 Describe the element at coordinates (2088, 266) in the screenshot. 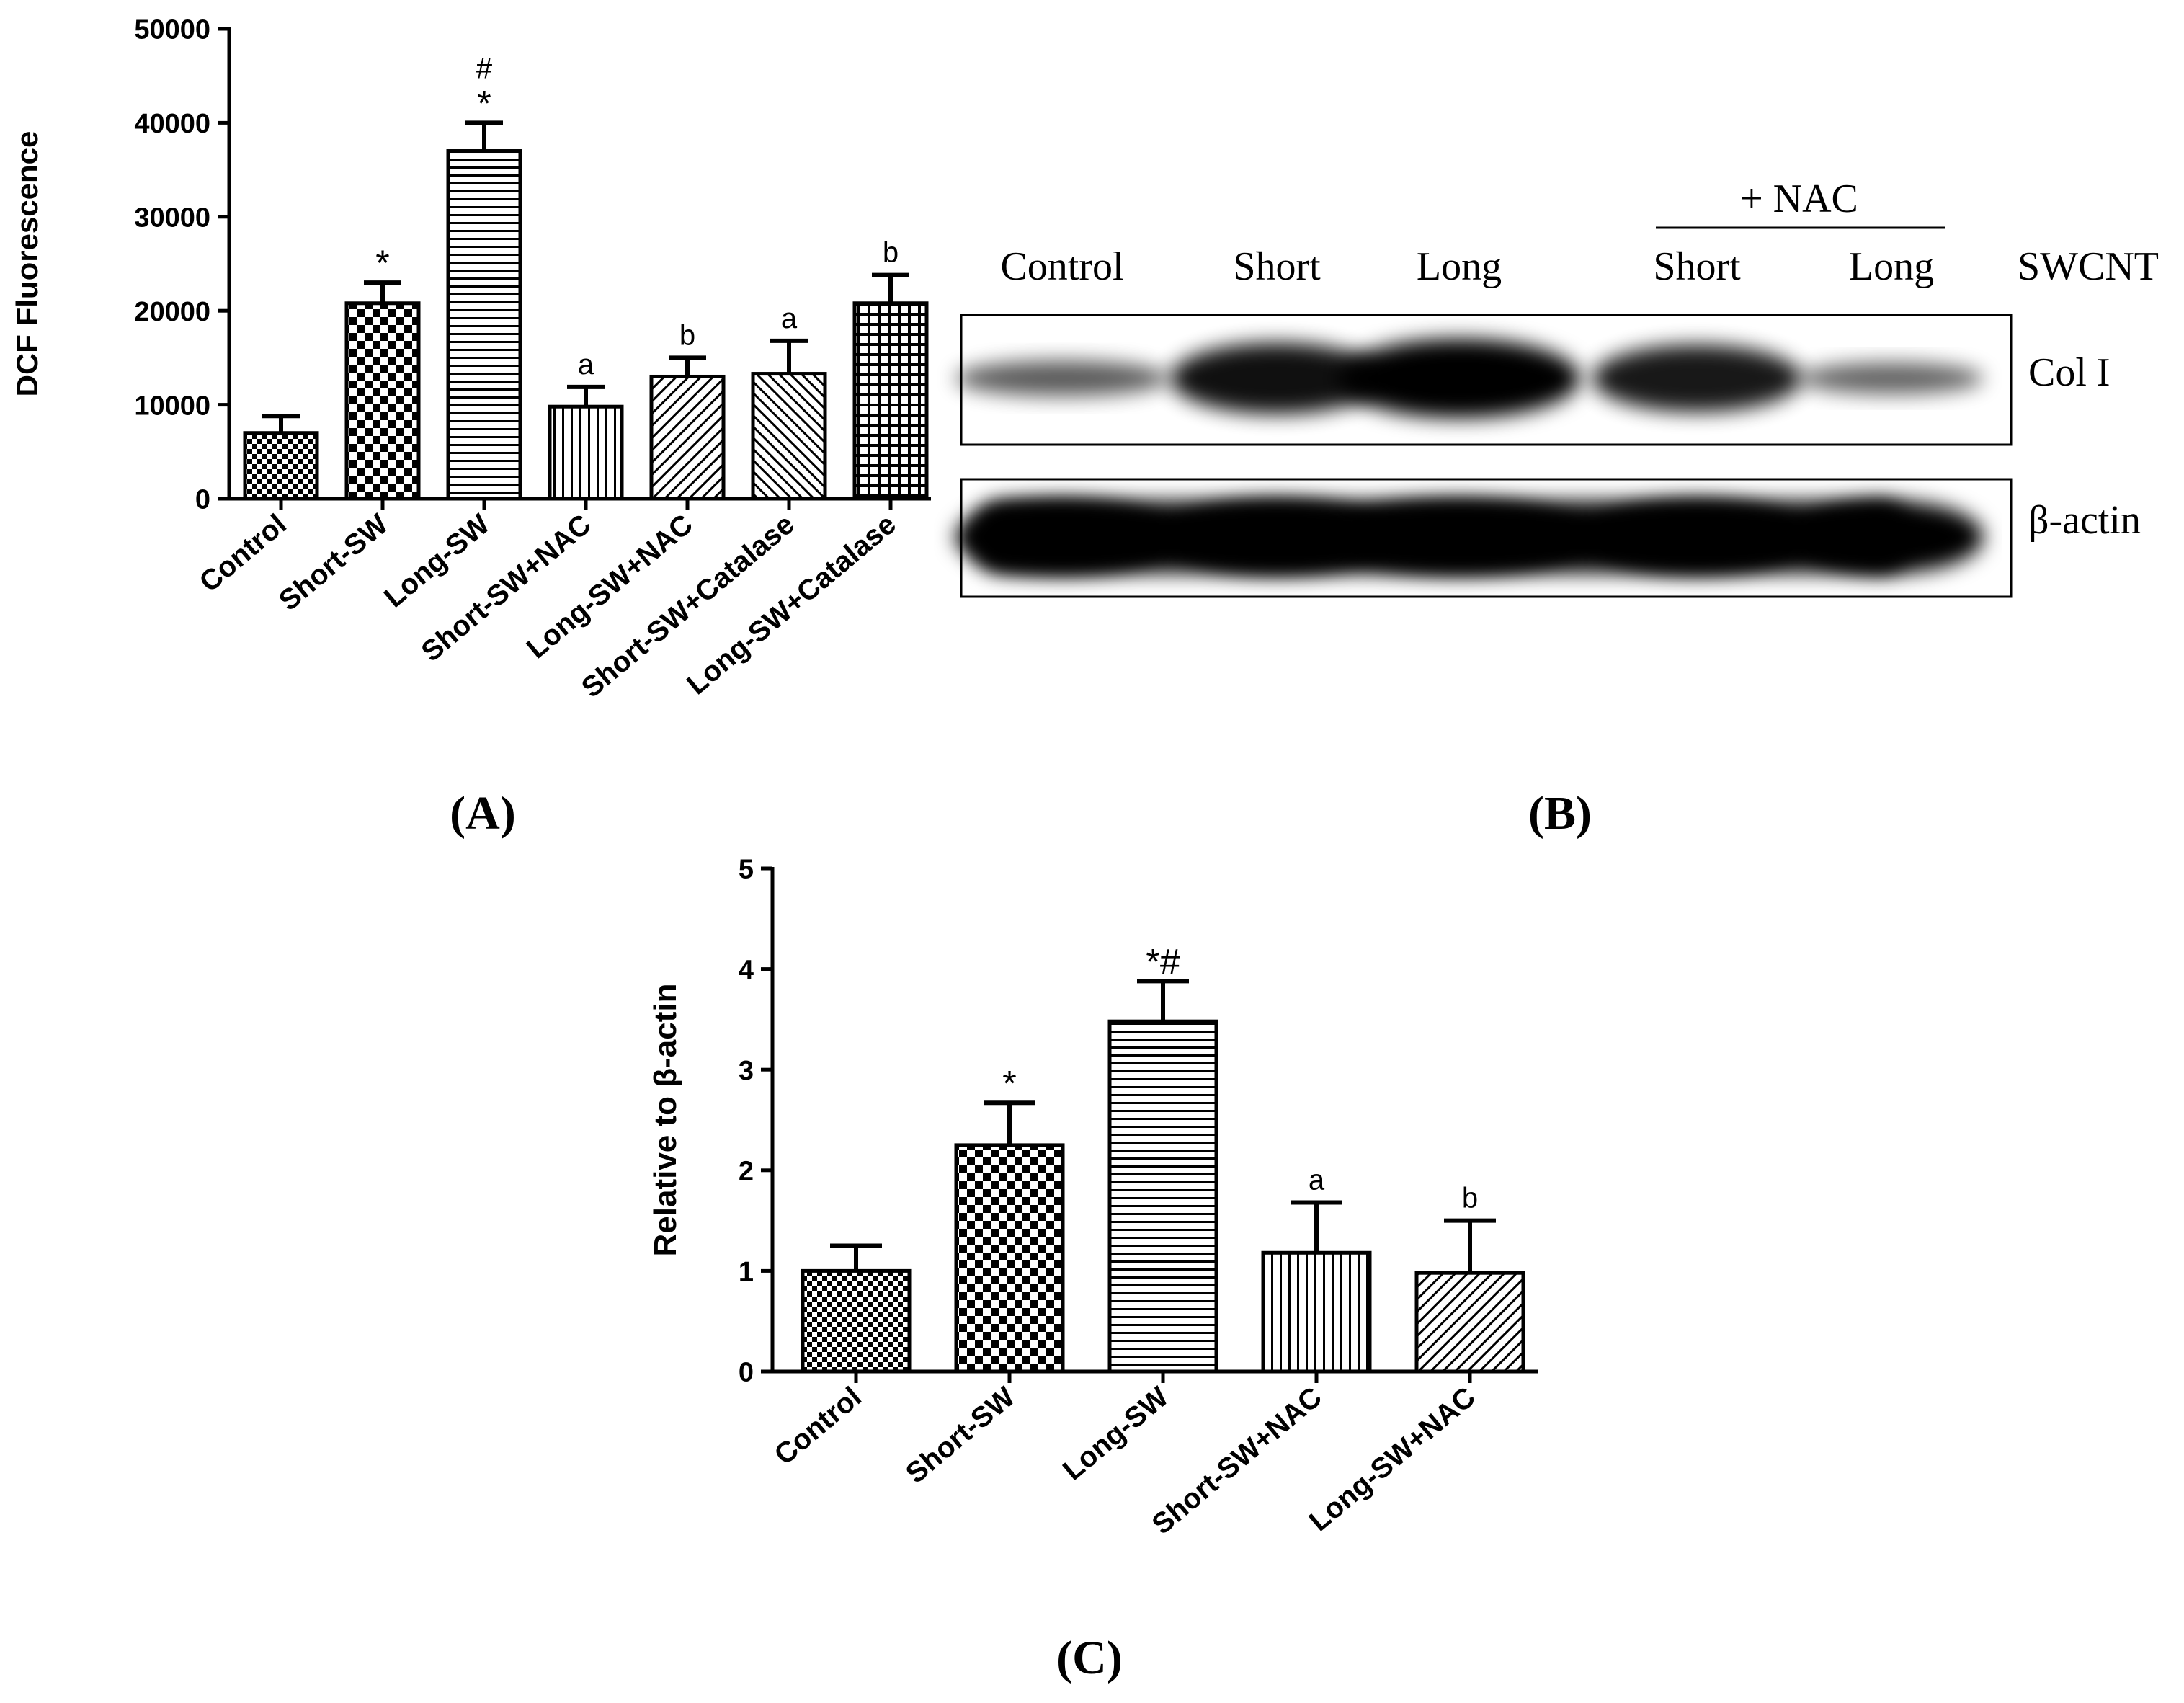

I see `blot-group-label: SWCNT` at that location.